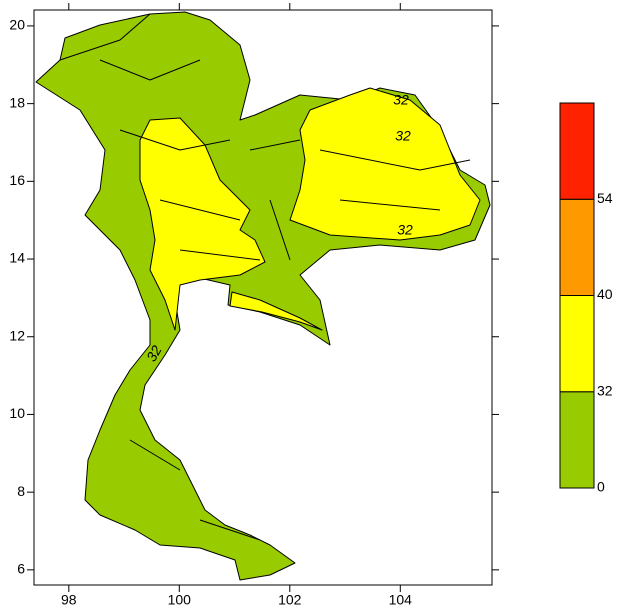 This screenshot has width=620, height=615. What do you see at coordinates (290, 600) in the screenshot?
I see `x-tick-label: 102` at bounding box center [290, 600].